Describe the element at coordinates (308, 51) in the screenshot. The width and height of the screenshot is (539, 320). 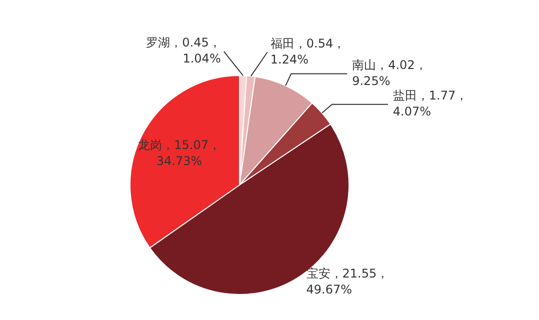
I see `slice-label: 福田，0.54， 1.24%` at that location.